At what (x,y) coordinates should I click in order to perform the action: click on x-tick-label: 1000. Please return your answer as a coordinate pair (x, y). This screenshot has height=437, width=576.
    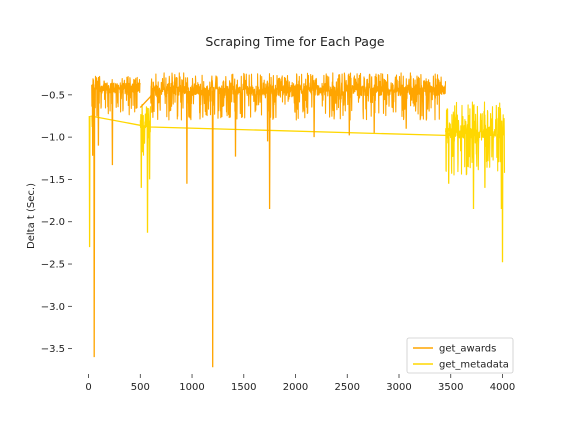
    Looking at the image, I should click on (191, 387).